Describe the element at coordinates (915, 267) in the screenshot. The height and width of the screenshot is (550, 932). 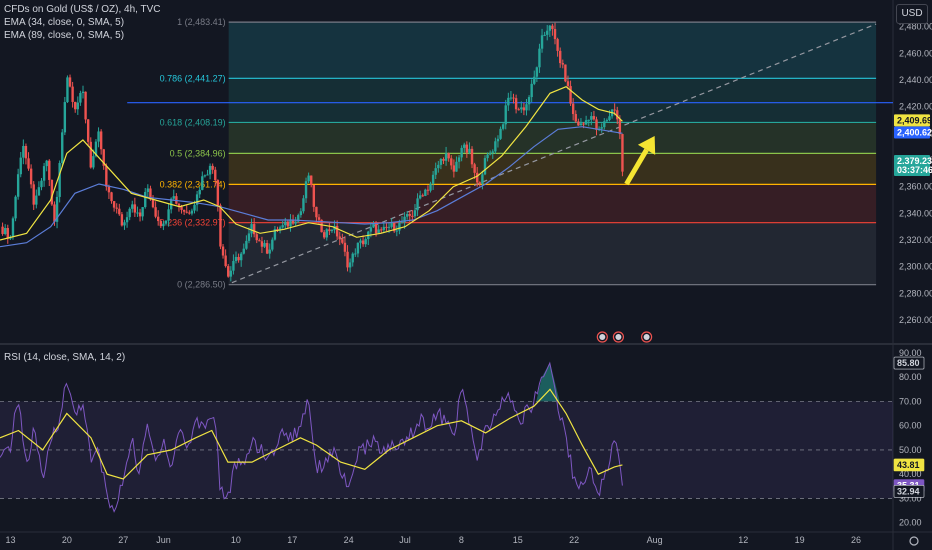
I see `price-axis-label: 2,300.00` at that location.